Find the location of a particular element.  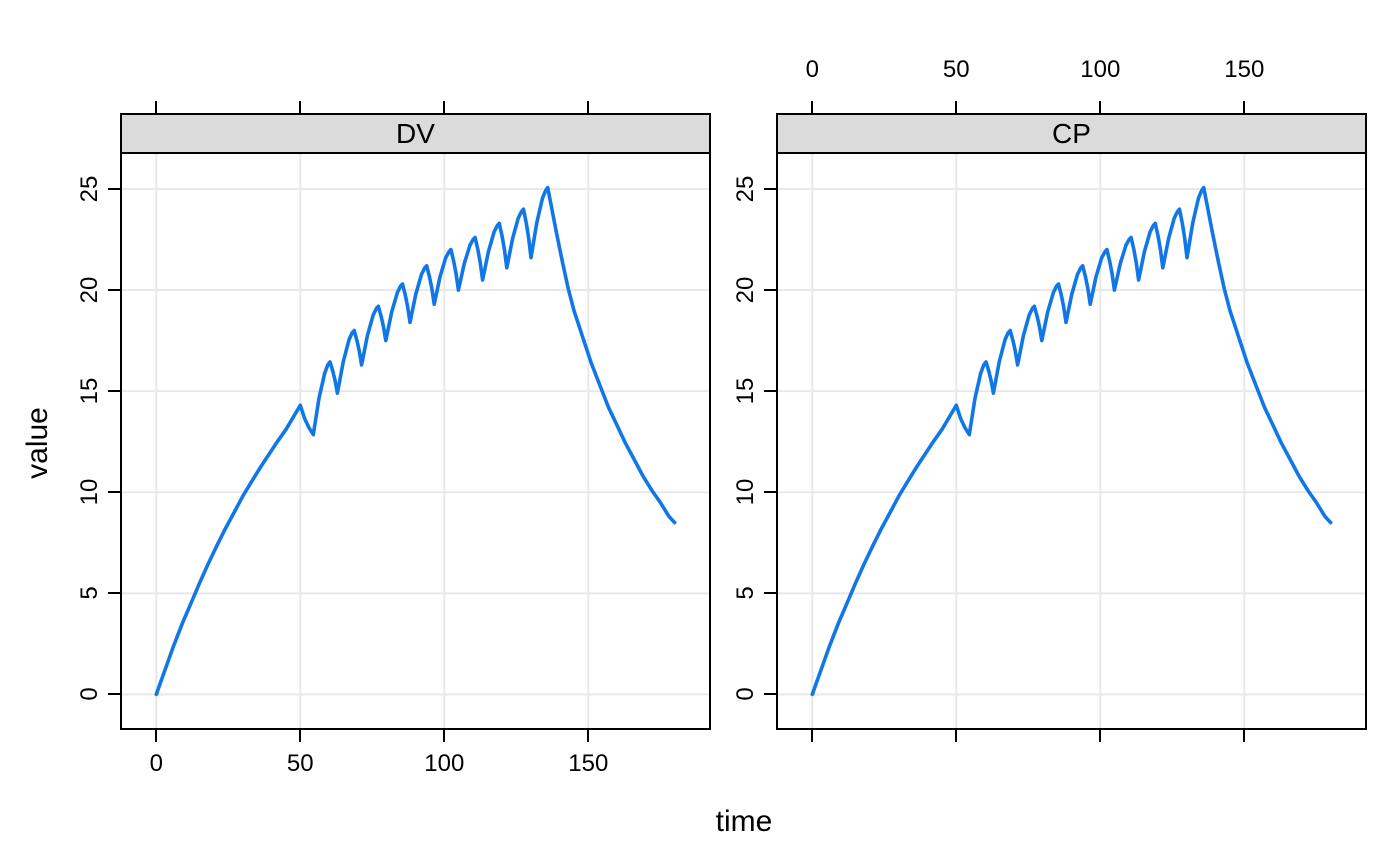

x-tick-label-top: 100 is located at coordinates (1100, 69).